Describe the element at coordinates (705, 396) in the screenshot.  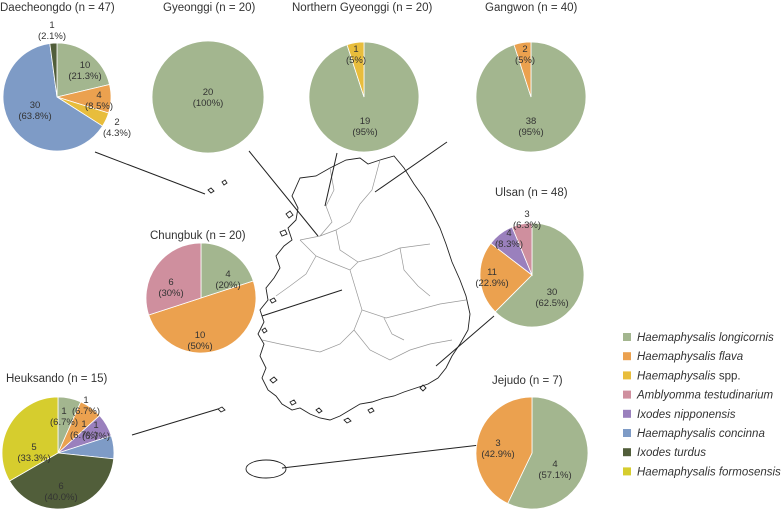
I see `legend-label-amblyomma-testudinarium: Amblyomma testudinarium` at that location.